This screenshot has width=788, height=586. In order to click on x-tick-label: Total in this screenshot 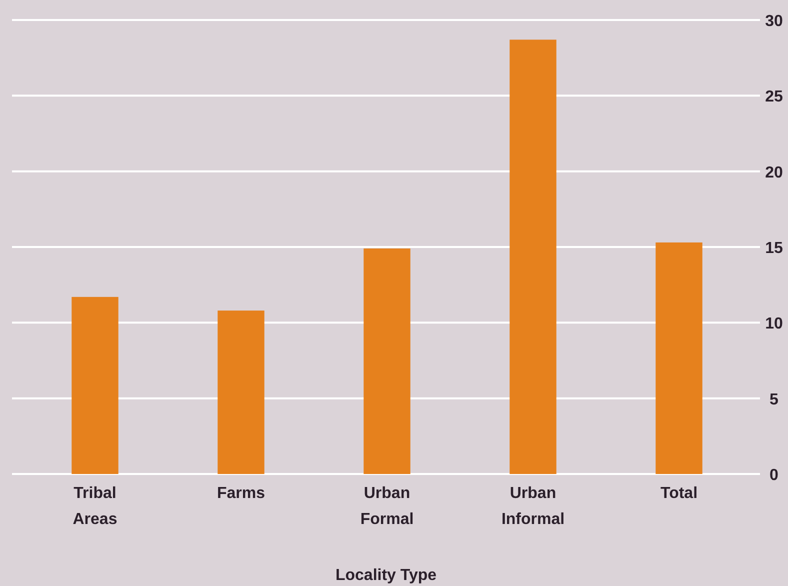, I will do `click(679, 493)`.